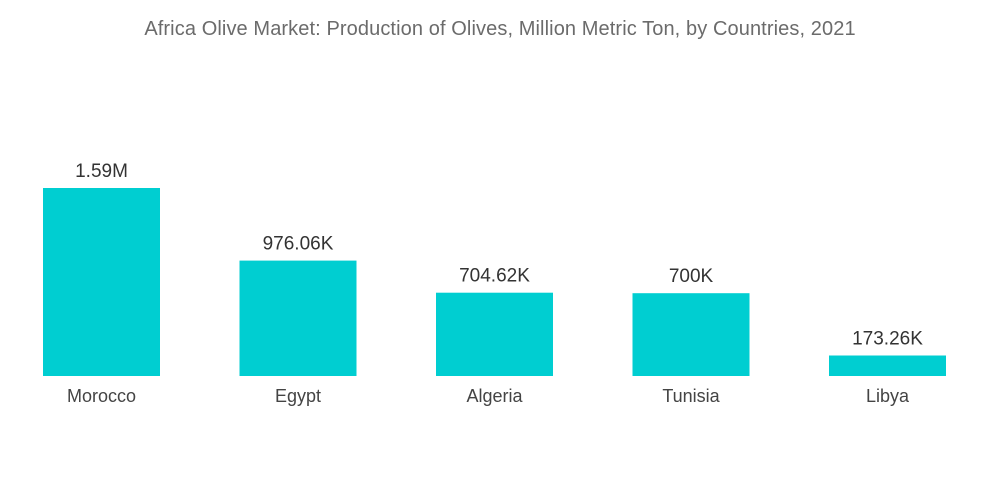 This screenshot has height=504, width=1000. Describe the element at coordinates (691, 334) in the screenshot. I see `bar-tunisia` at that location.